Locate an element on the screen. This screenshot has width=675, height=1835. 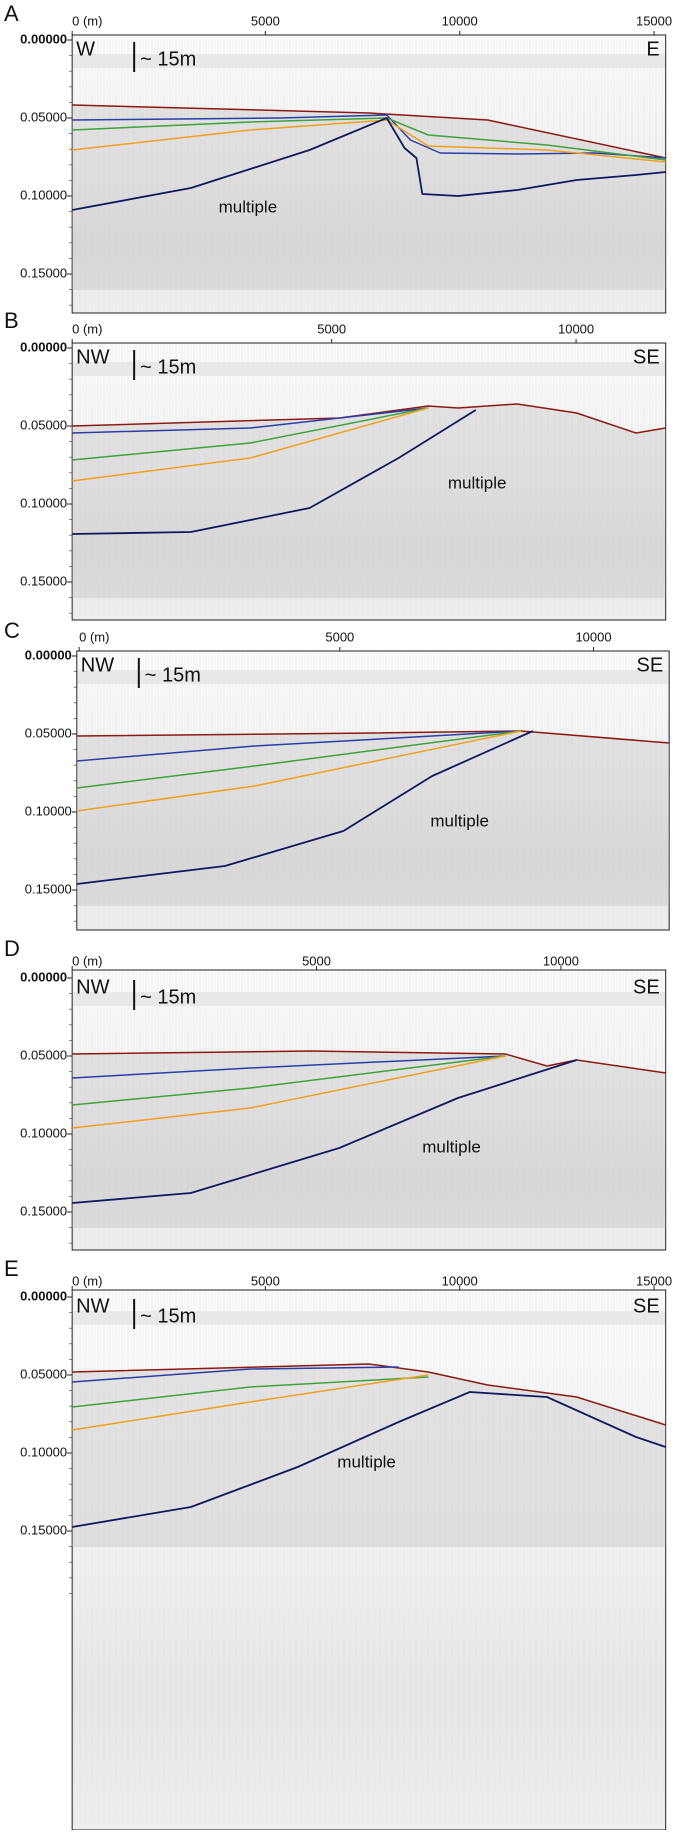
panel-label: C is located at coordinates (12, 630).